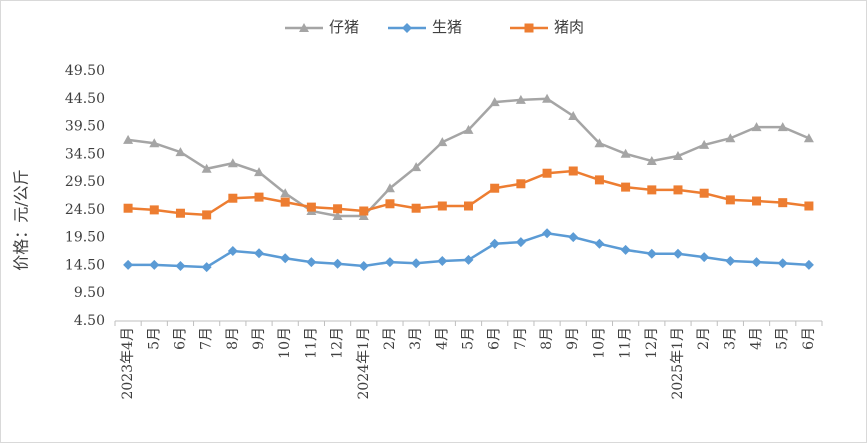 This screenshot has height=443, width=867. Describe the element at coordinates (128, 363) in the screenshot. I see `x-tick-label: 2023年4月` at that location.